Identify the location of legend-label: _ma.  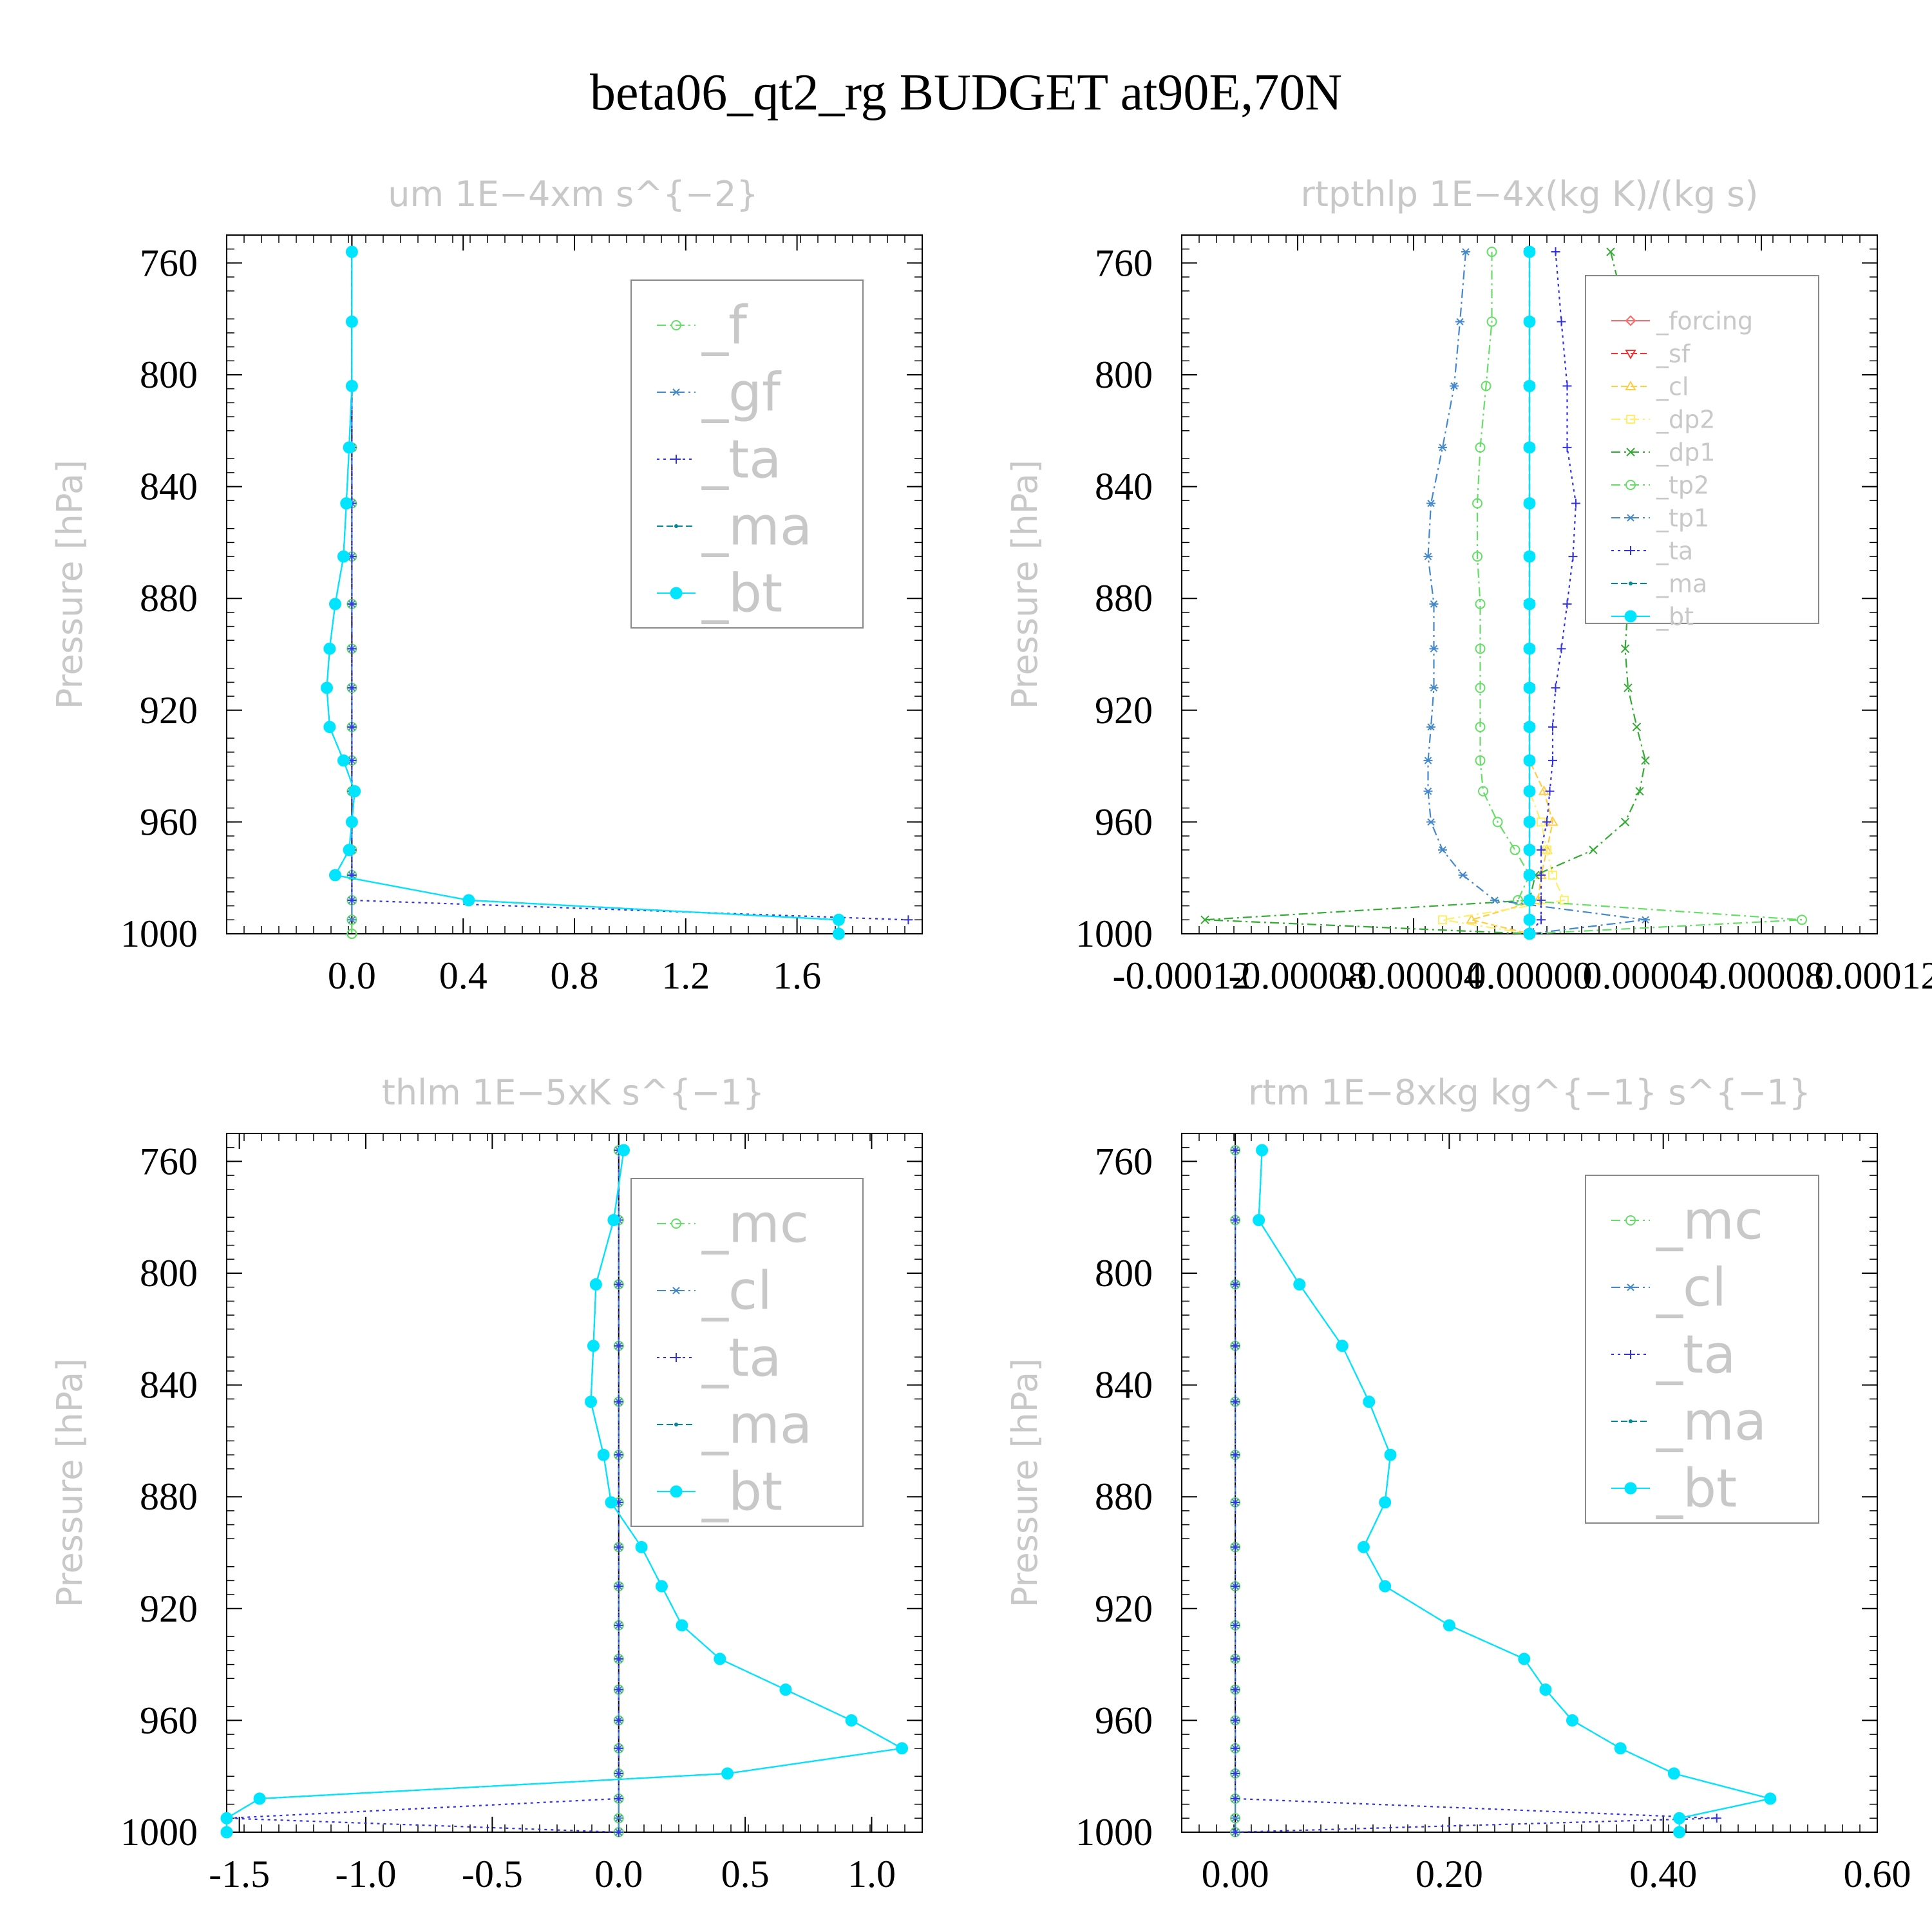
(756, 527).